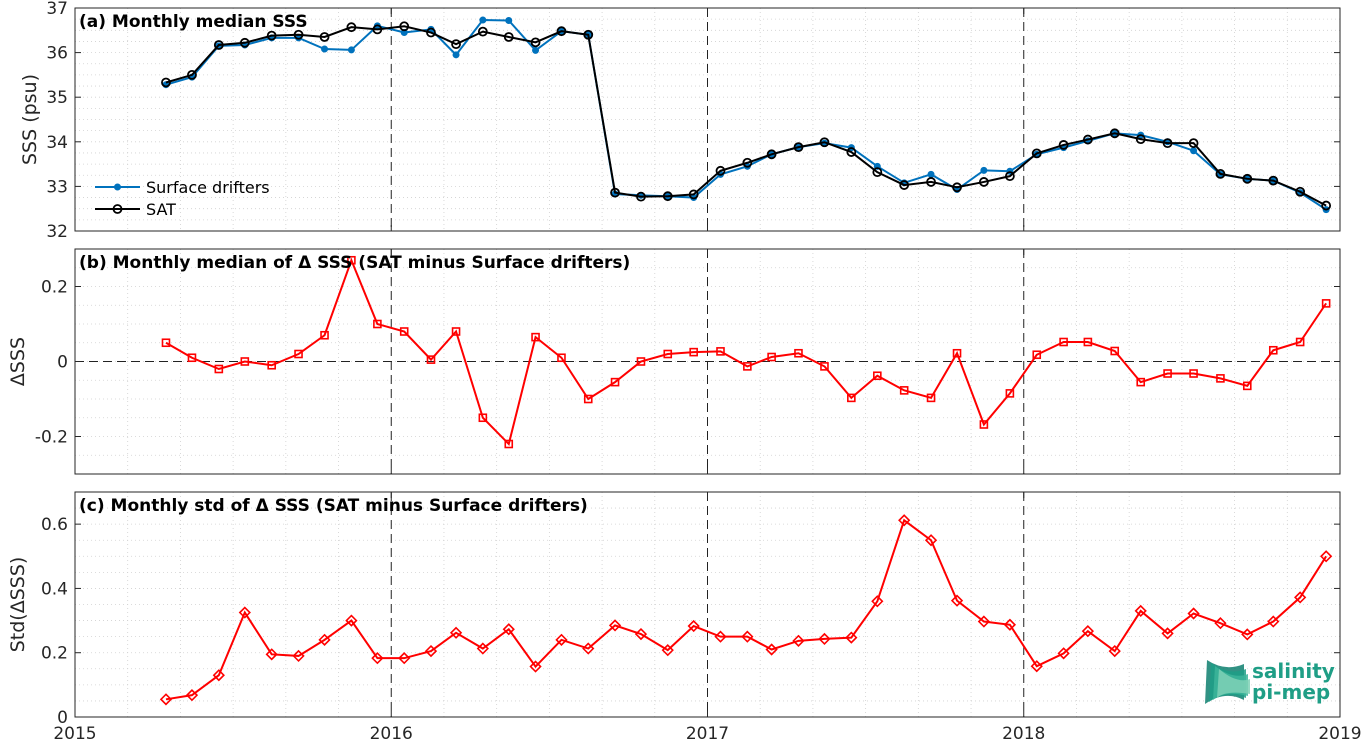  Describe the element at coordinates (182, 198) in the screenshot. I see `legend: Surface drifters SAT` at that location.